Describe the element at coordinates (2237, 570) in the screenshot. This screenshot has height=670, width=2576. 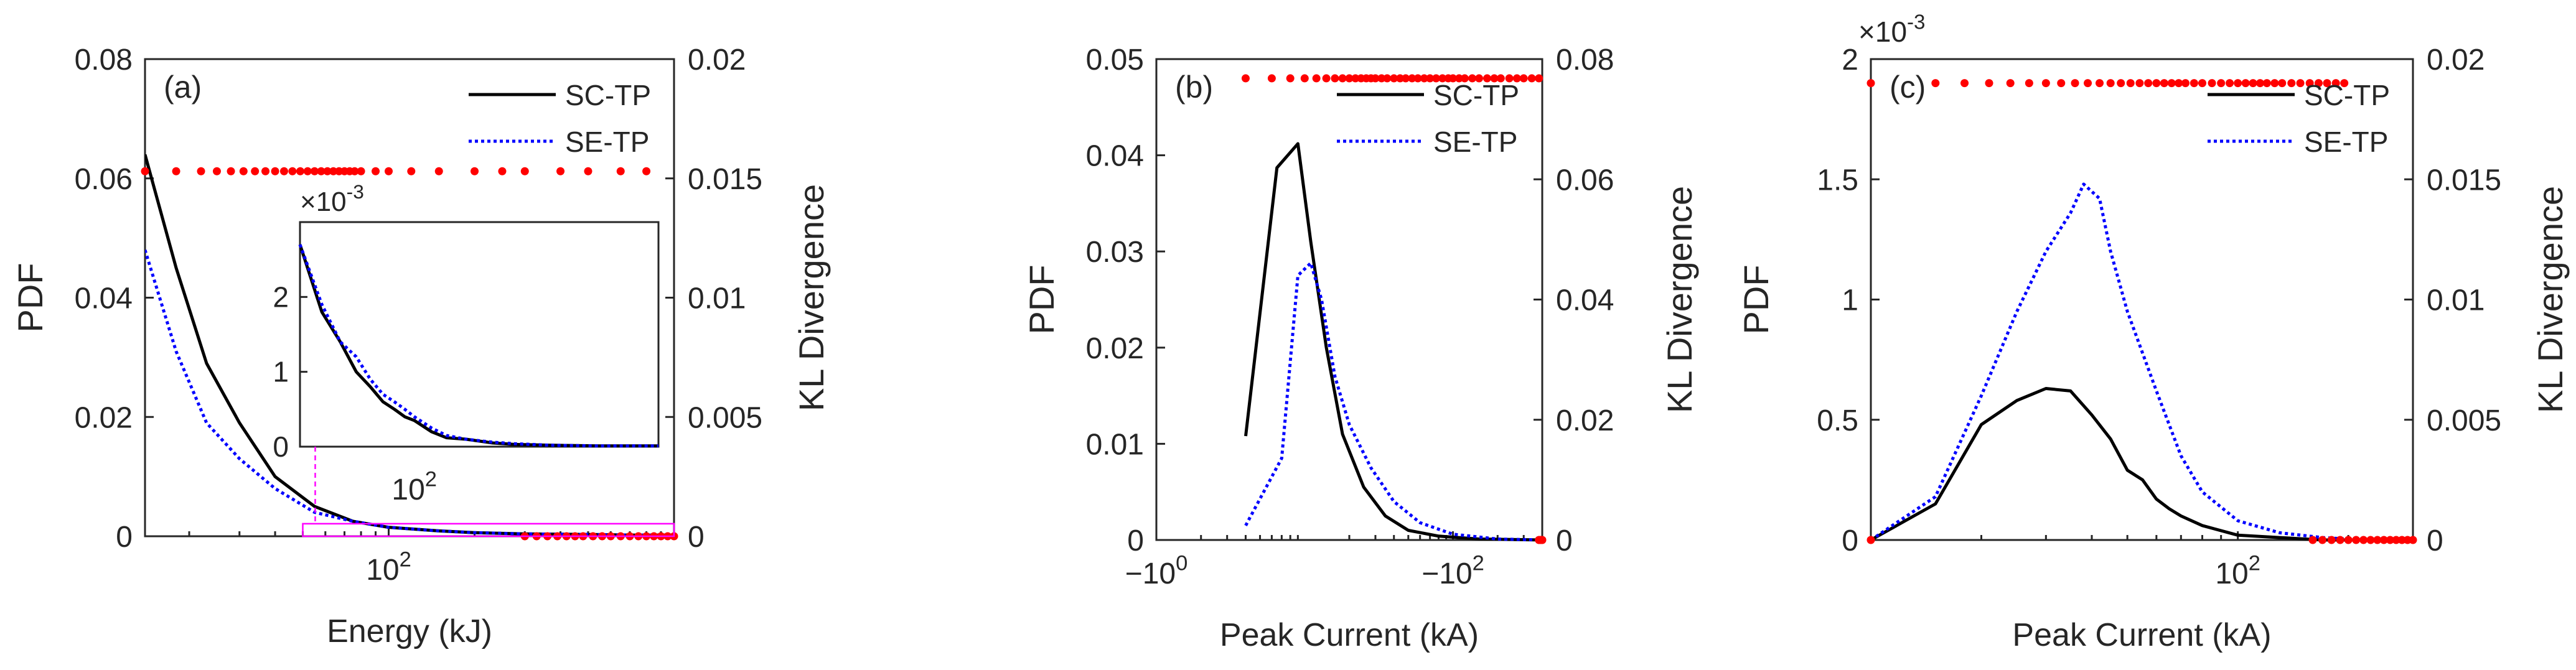
I see `panel-c-xtick-label: 102` at that location.